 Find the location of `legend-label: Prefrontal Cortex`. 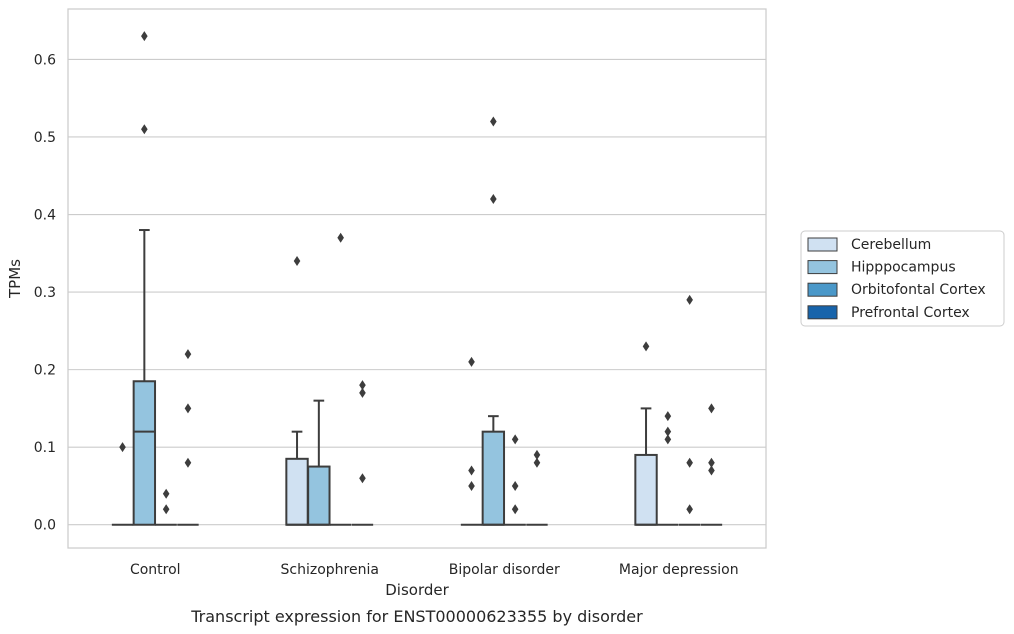

legend-label: Prefrontal Cortex is located at coordinates (910, 313).